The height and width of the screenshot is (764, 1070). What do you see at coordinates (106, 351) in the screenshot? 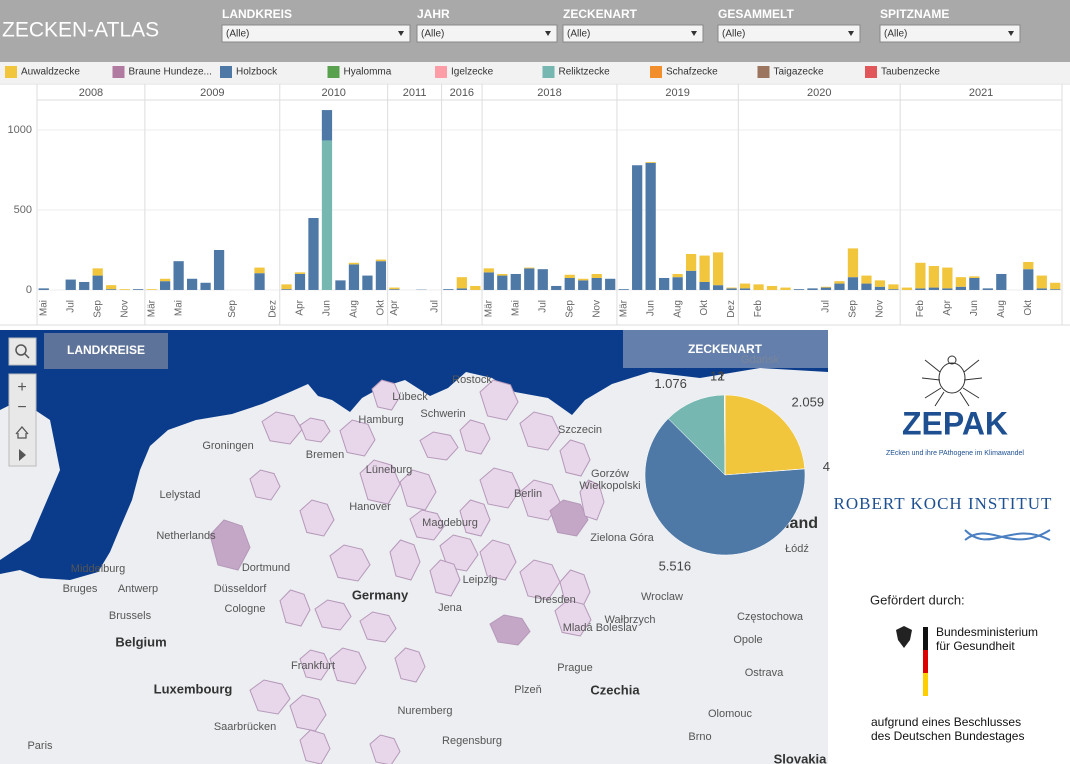
I see `landkreise-button` at bounding box center [106, 351].